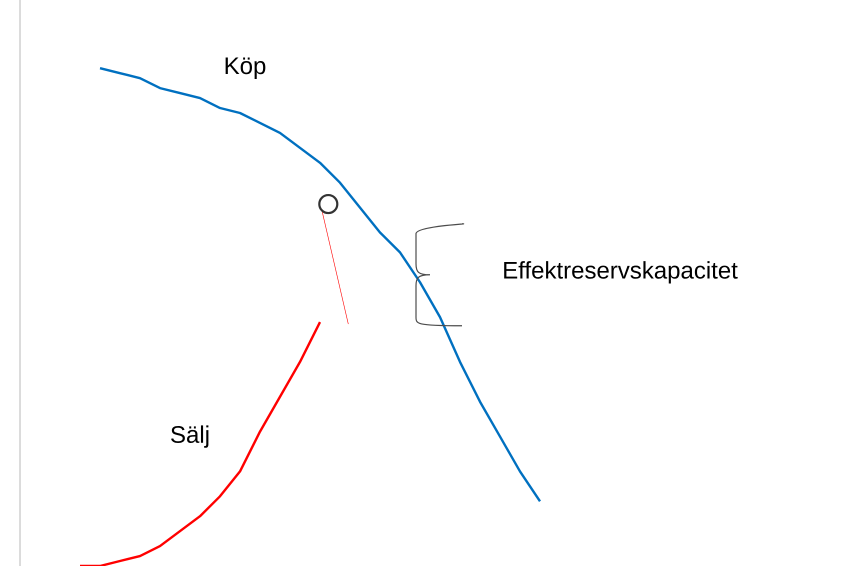 Image resolution: width=843 pixels, height=566 pixels. Describe the element at coordinates (621, 272) in the screenshot. I see `annotation: Effektreservskapacitet` at that location.